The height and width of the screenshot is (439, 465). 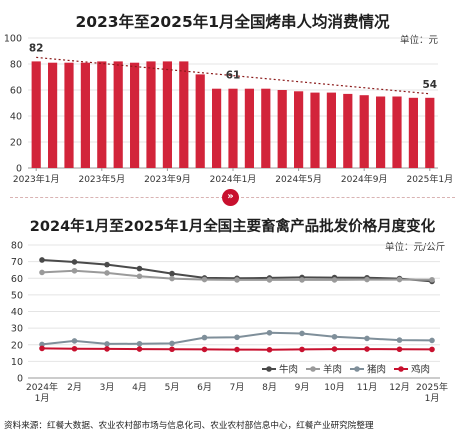 I want to click on bar-data-label: 82, so click(x=36, y=48).